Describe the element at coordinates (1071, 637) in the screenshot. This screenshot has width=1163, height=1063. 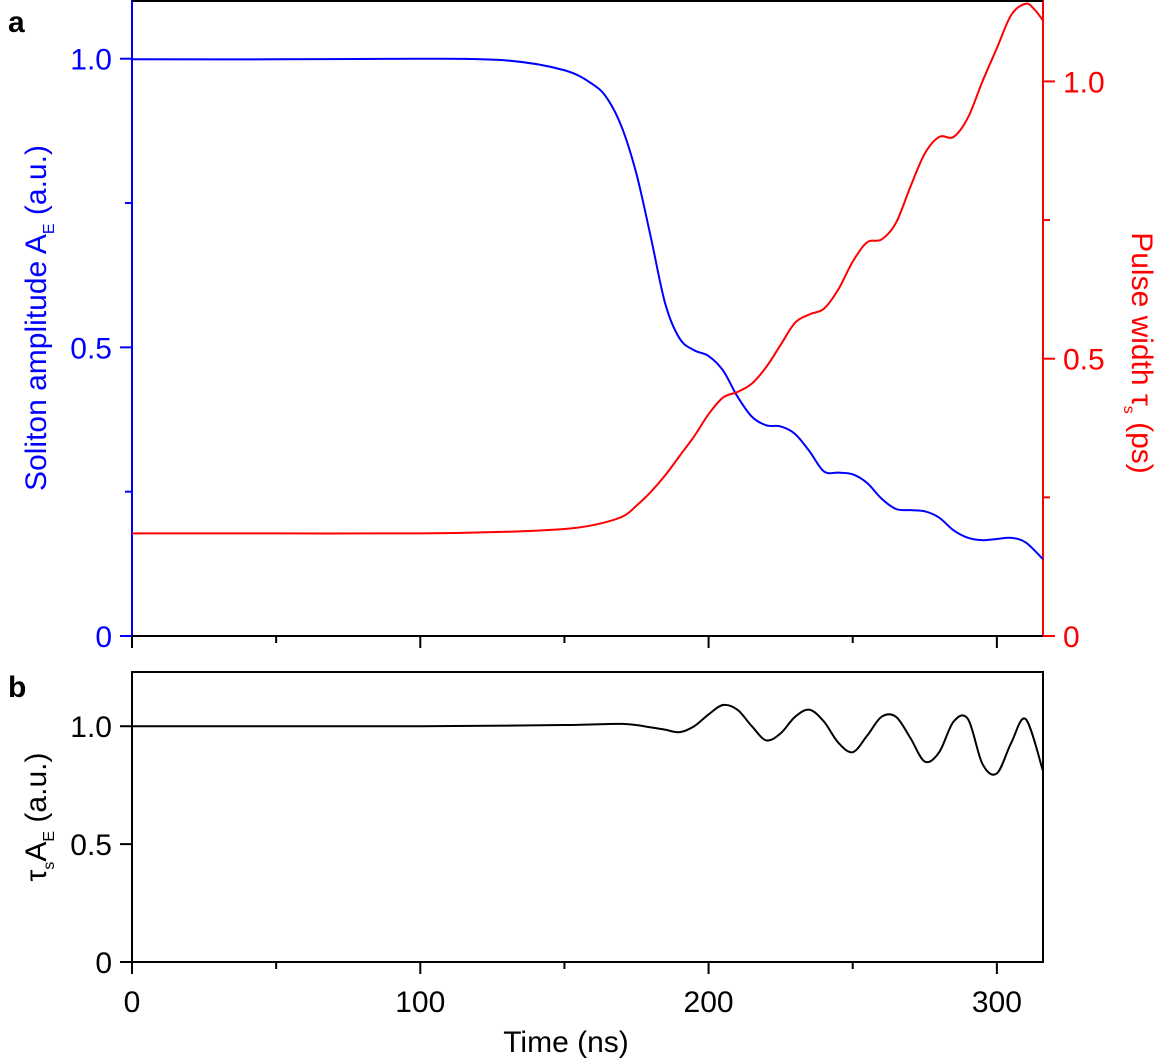
I see `right-y-tick-label: 0` at that location.